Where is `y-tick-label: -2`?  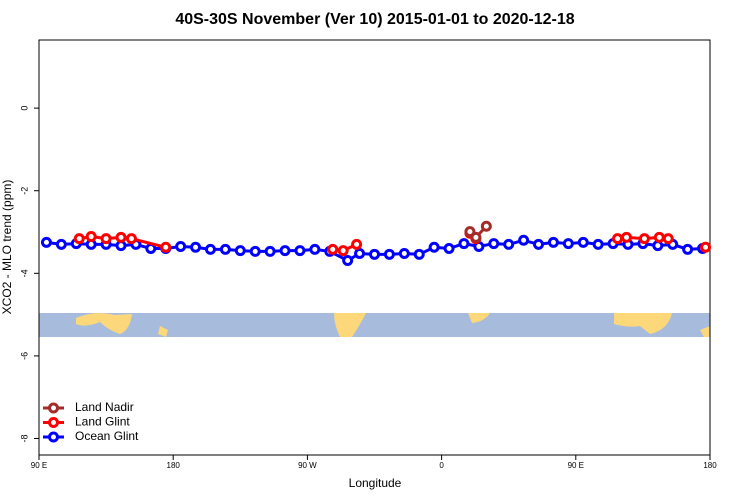 y-tick-label: -2 is located at coordinates (24, 191).